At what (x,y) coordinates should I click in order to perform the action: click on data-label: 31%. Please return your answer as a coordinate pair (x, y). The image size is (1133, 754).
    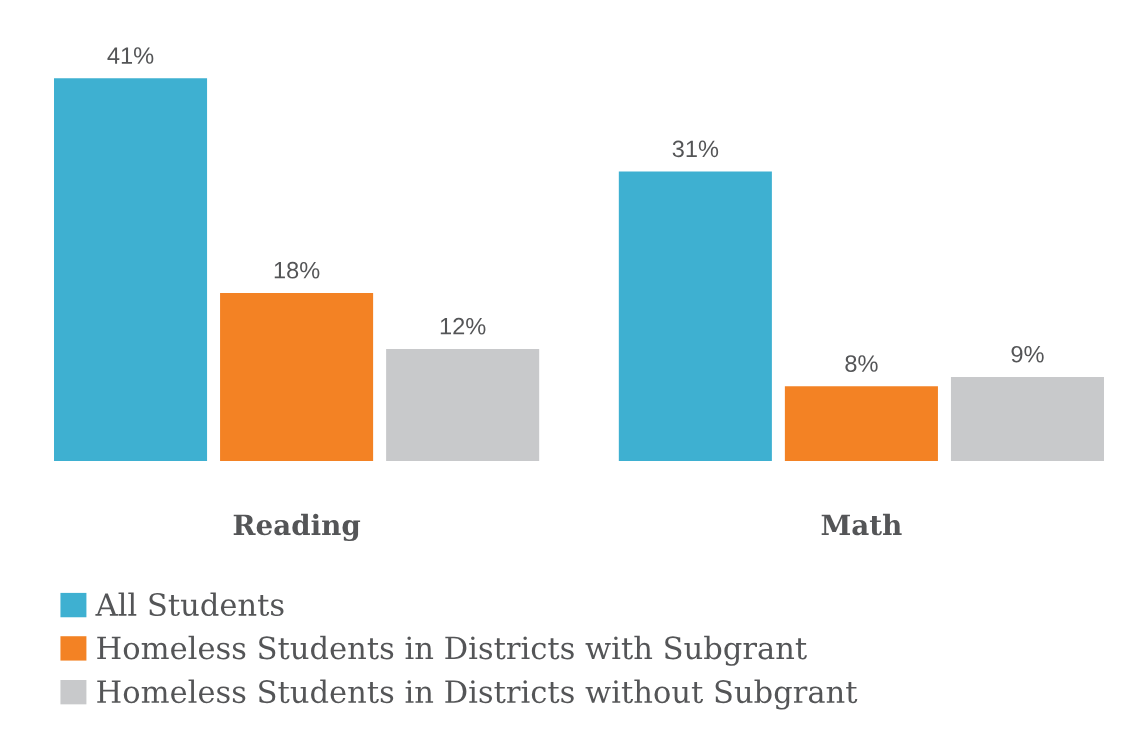
    Looking at the image, I should click on (695, 149).